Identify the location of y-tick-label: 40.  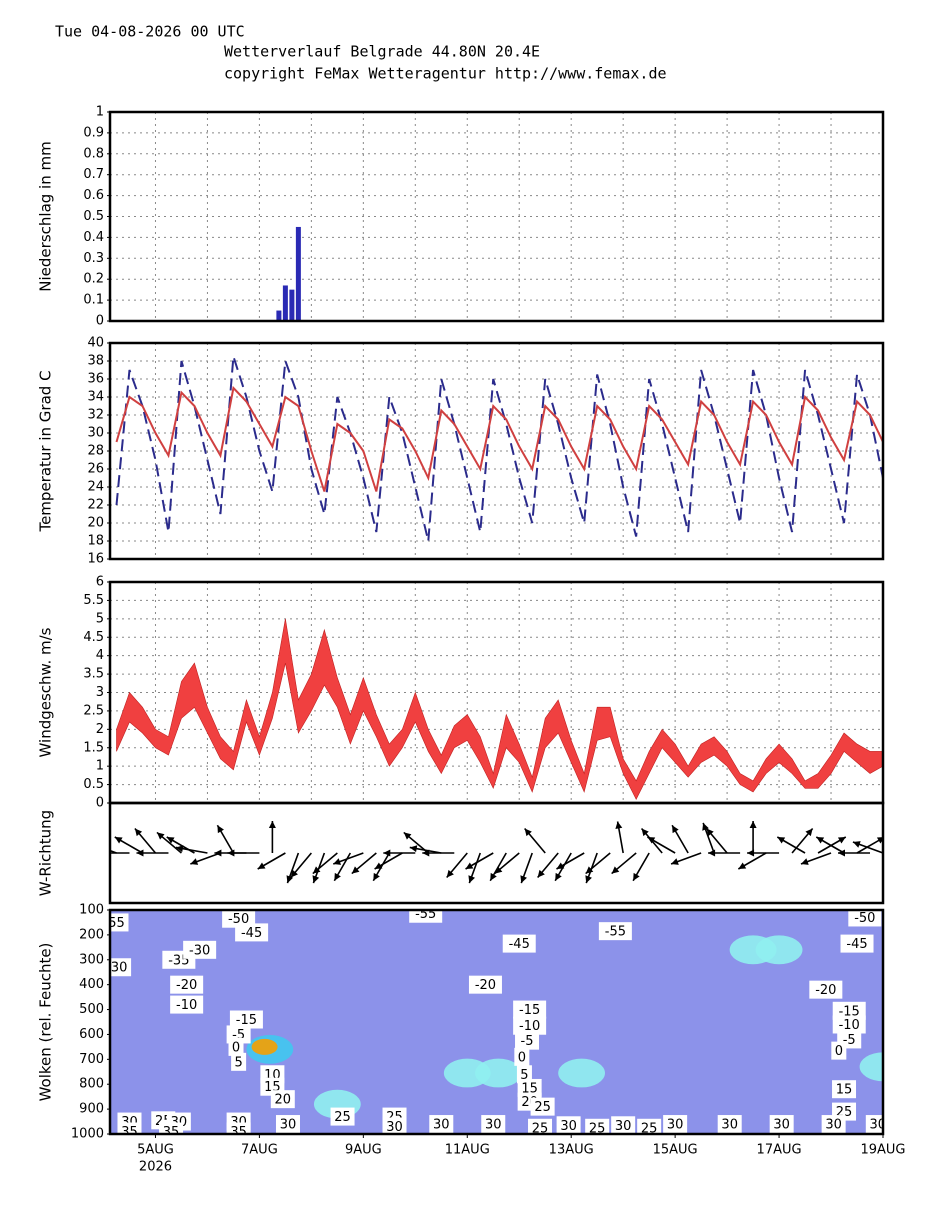
(95, 343).